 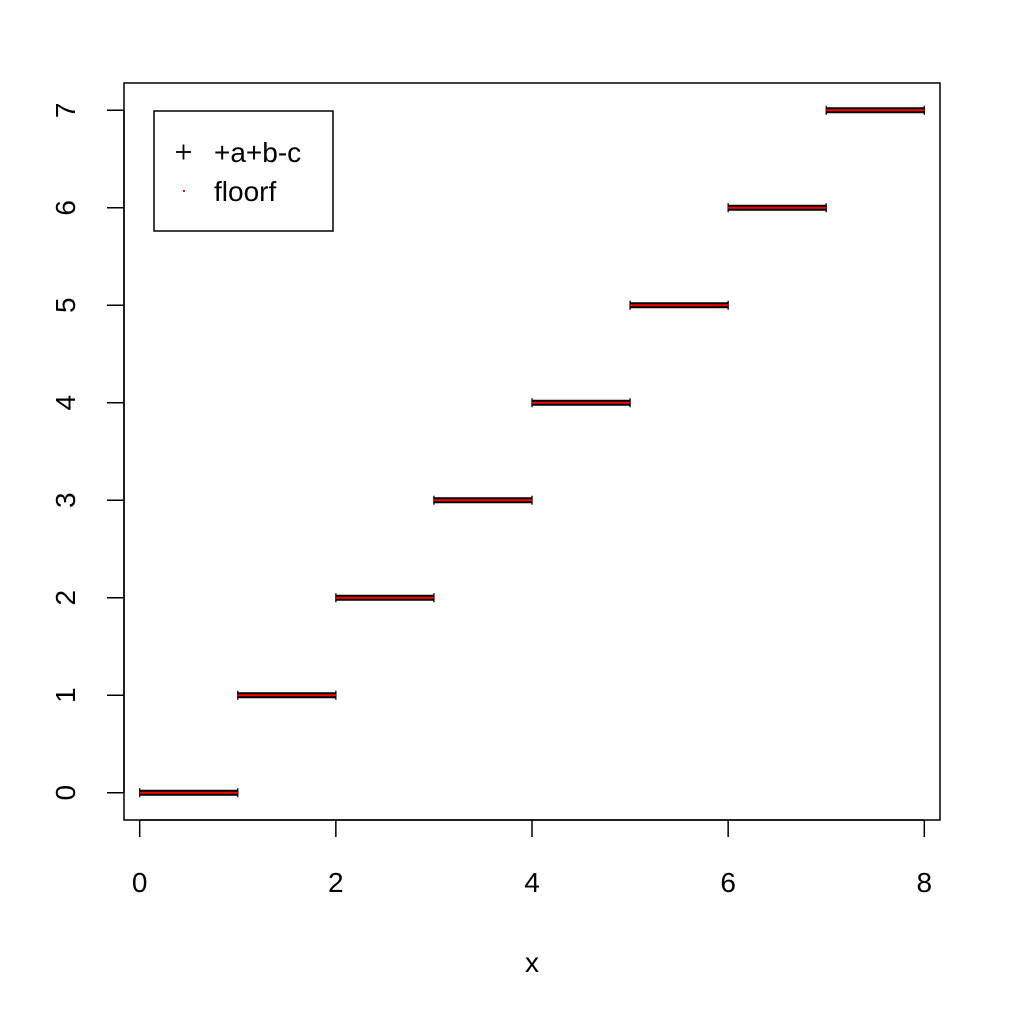 I want to click on y-tick-label: 1, so click(x=65, y=695).